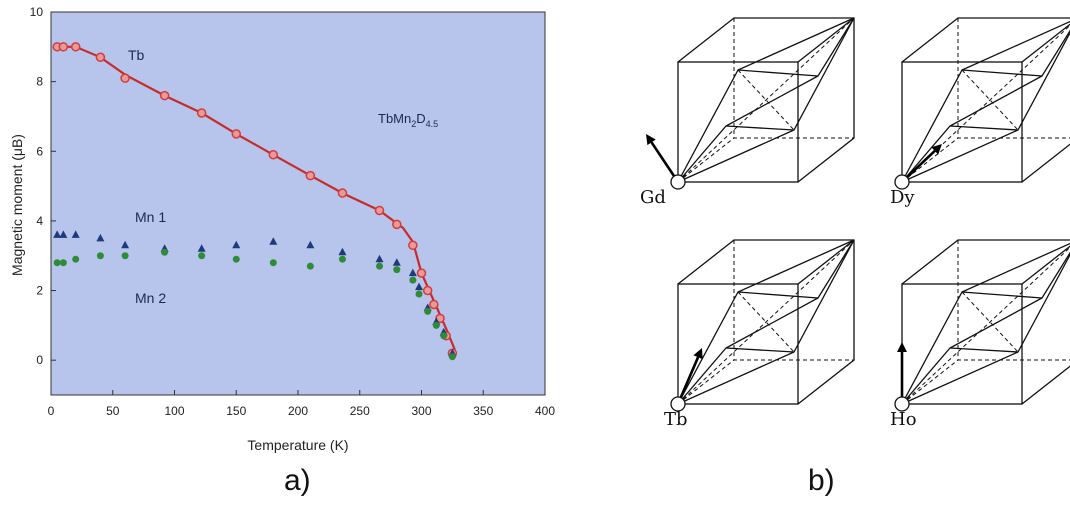 Image resolution: width=1070 pixels, height=518 pixels. What do you see at coordinates (150, 298) in the screenshot?
I see `annotation-mn2: Mn 2` at bounding box center [150, 298].